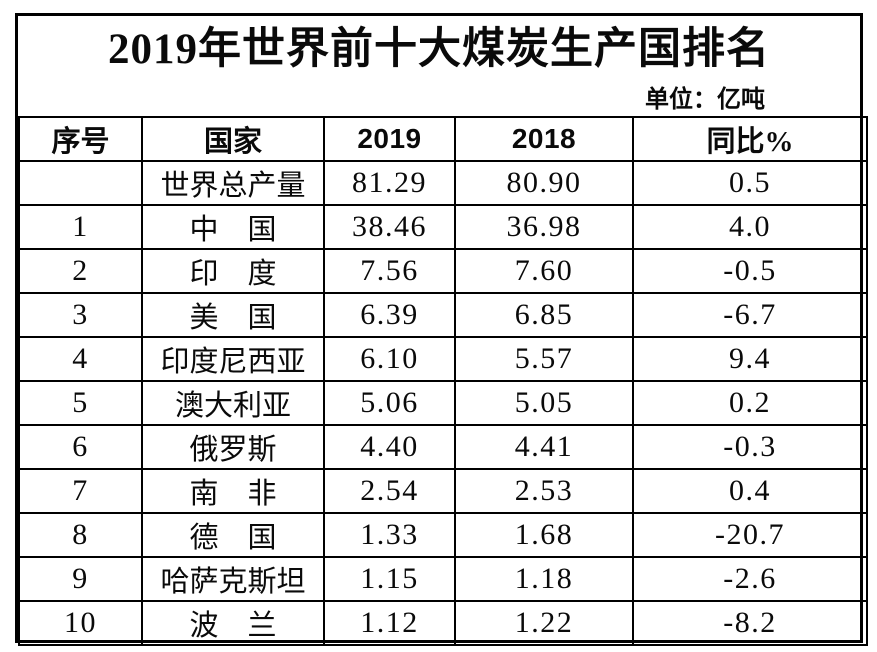  What do you see at coordinates (750, 579) in the screenshot?
I see `yoy-cell: -2.6` at bounding box center [750, 579].